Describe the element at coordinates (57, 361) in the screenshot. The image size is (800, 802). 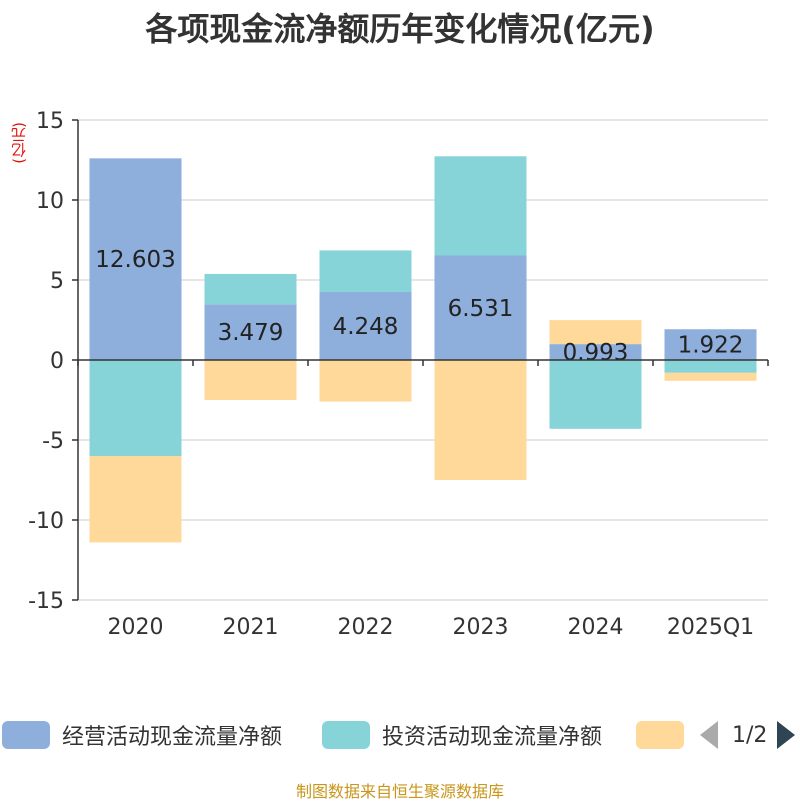
I see `y-tick-label: 0` at that location.